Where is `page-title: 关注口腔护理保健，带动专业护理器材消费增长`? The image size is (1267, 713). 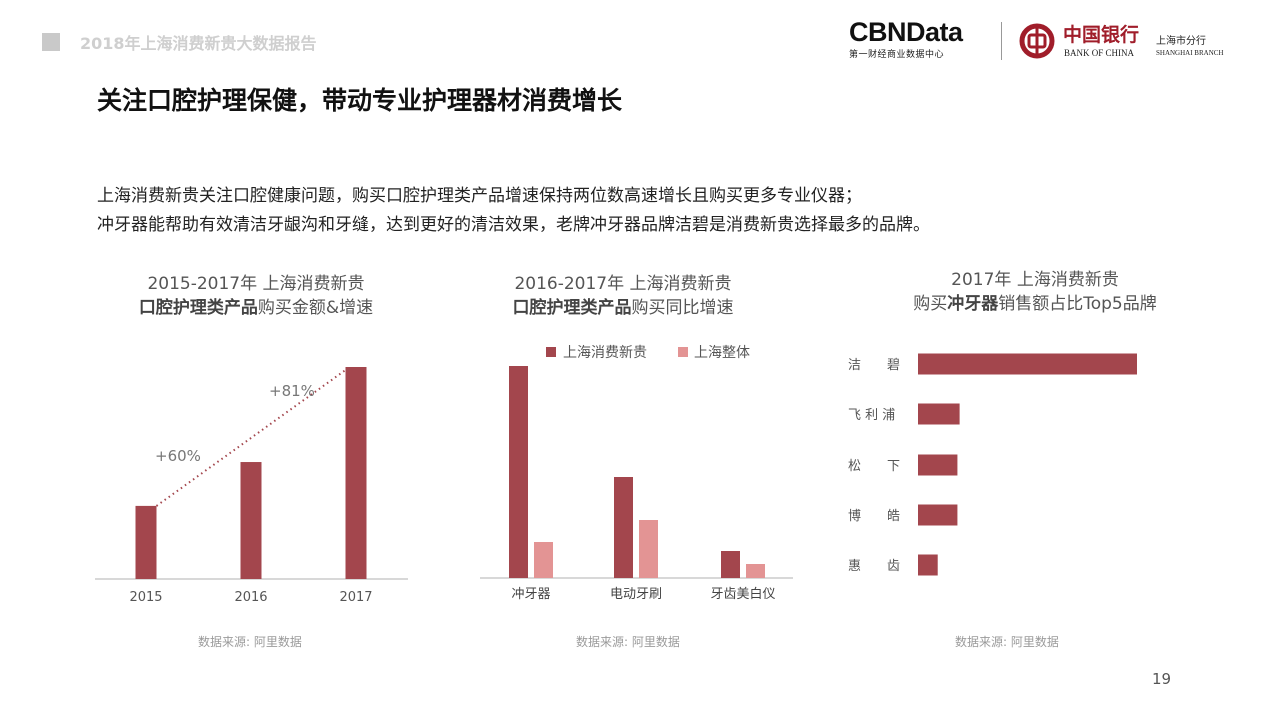
page-title: 关注口腔护理保健，带动专业护理器材消费增长 is located at coordinates (360, 100).